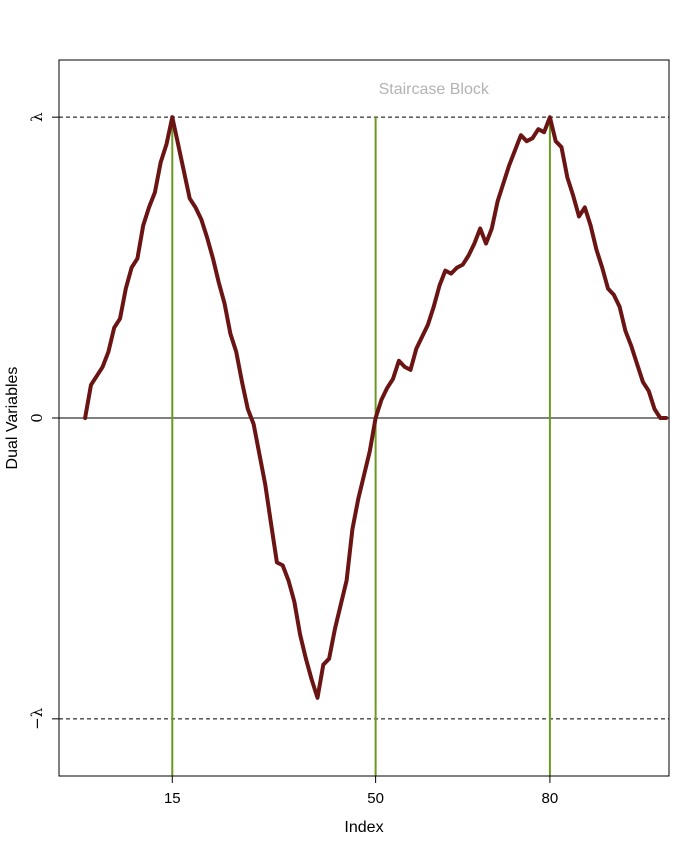  Describe the element at coordinates (550, 798) in the screenshot. I see `x-tick-label-80: 80` at that location.